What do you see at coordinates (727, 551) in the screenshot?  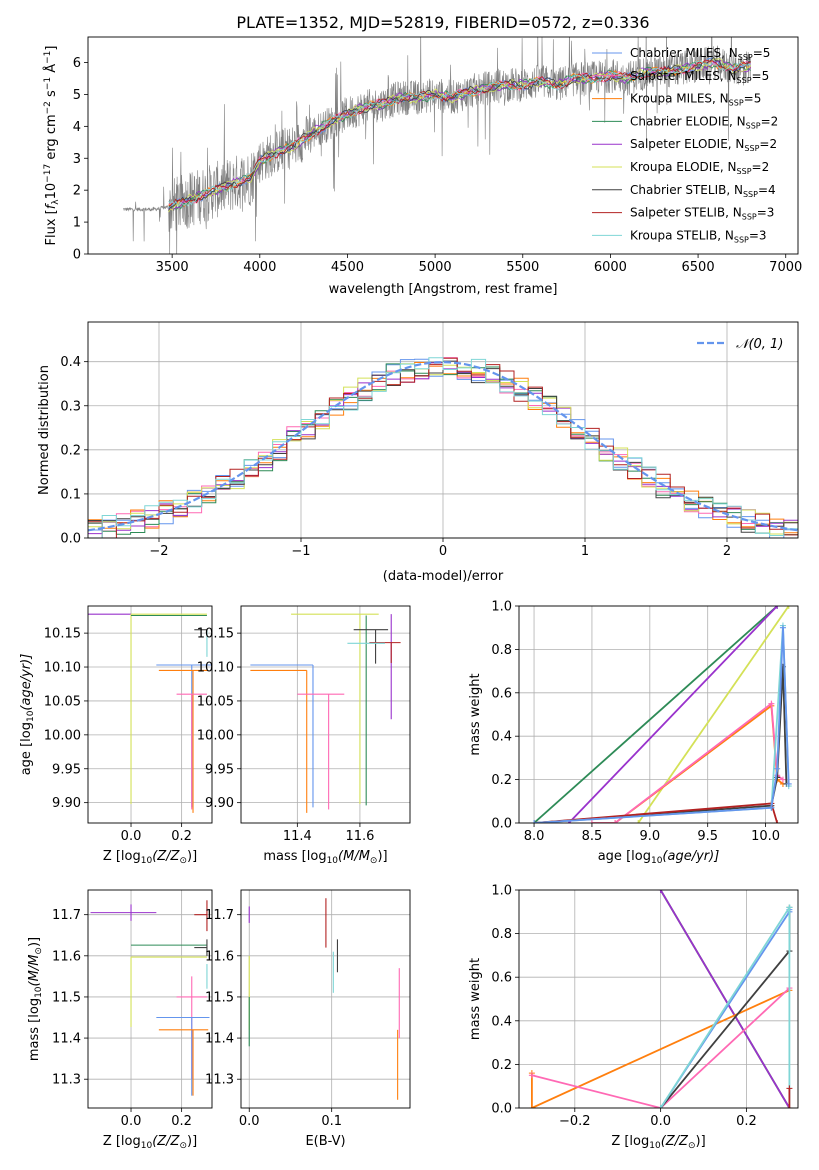 I see `x-tick-label: 2` at bounding box center [727, 551].